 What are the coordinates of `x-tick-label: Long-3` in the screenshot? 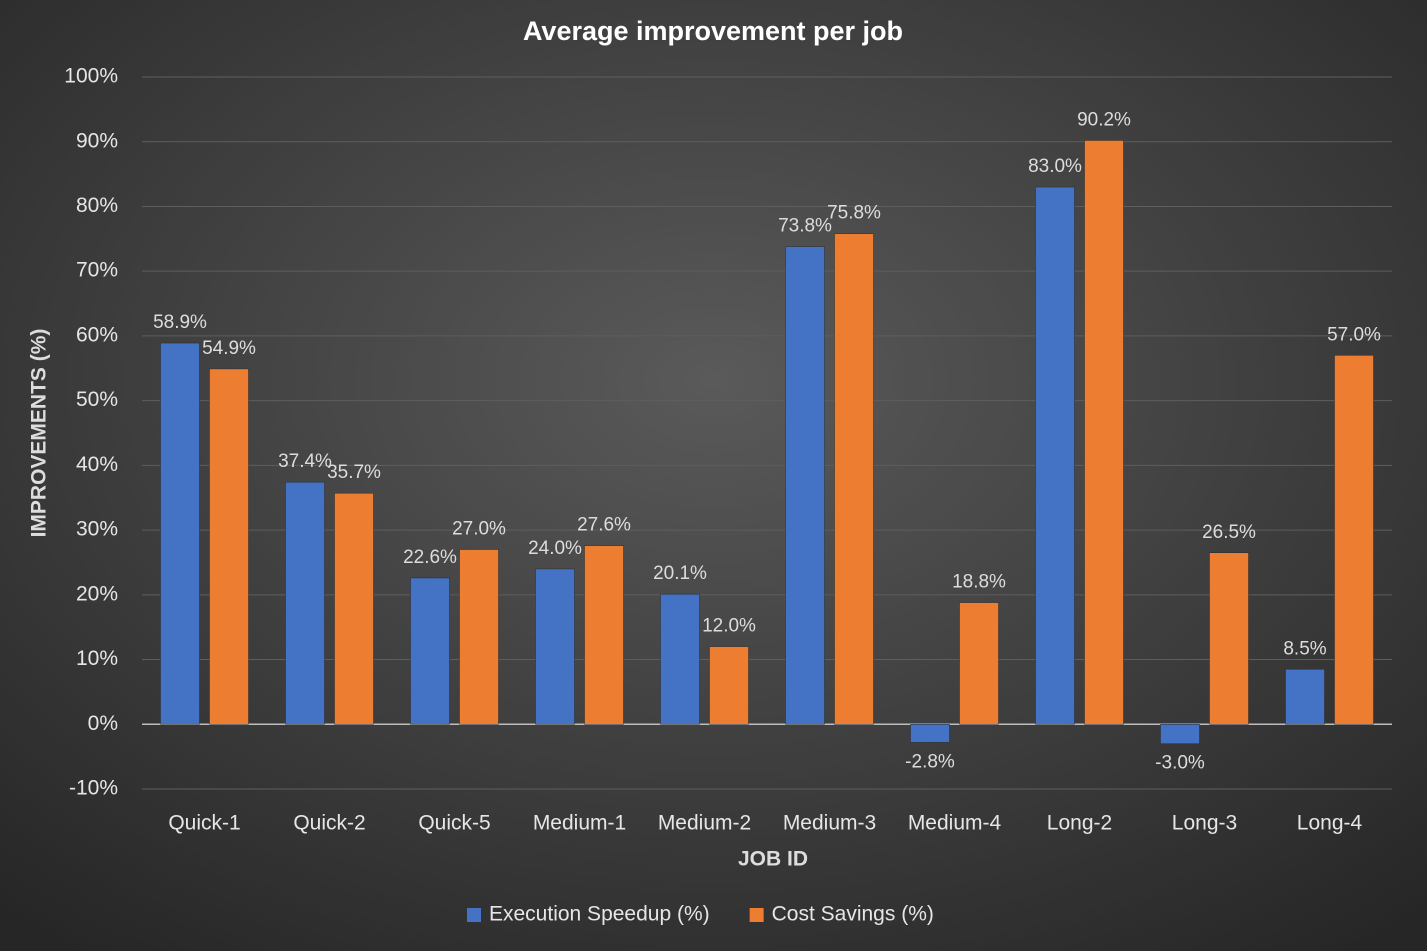 It's located at (1204, 823).